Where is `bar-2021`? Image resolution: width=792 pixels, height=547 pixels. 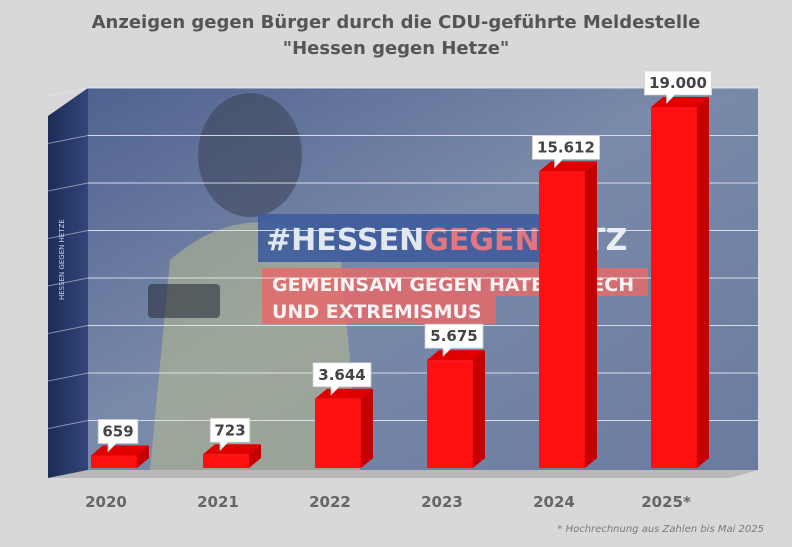
bar-2021 is located at coordinates (232, 456).